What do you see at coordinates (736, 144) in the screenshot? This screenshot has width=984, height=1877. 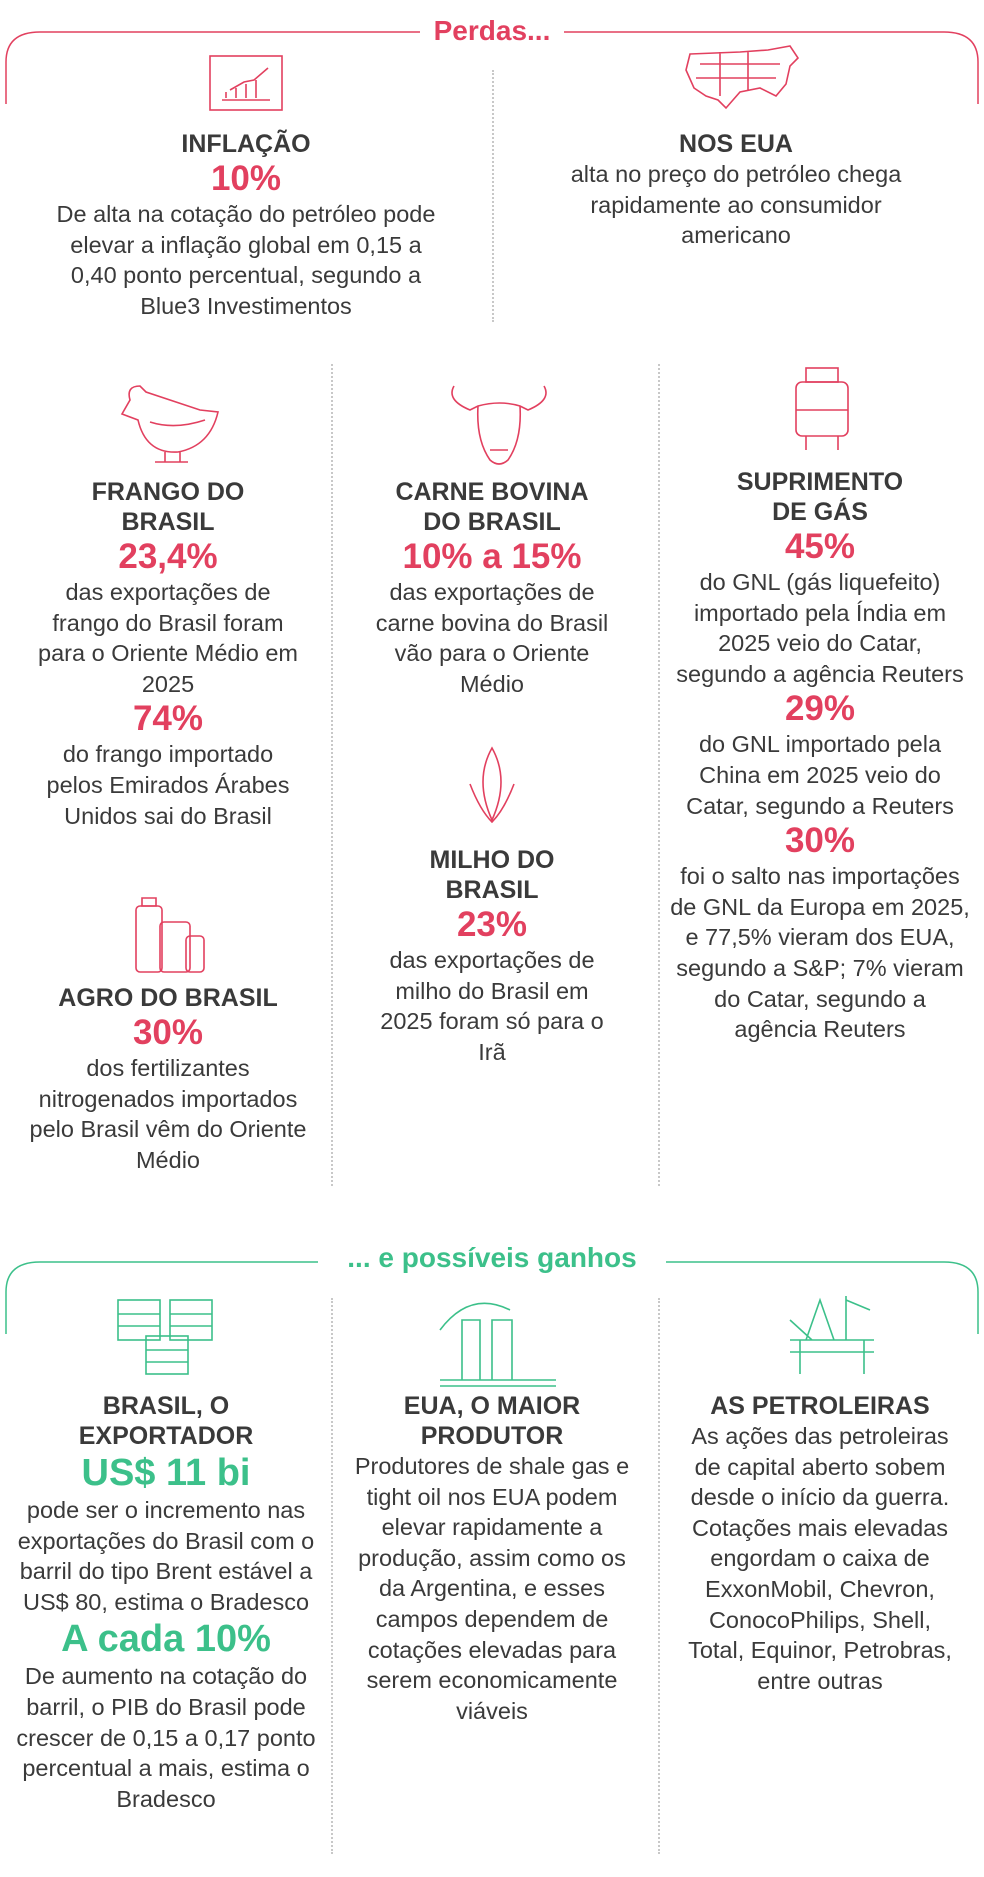 I see `block-heading: NOS EUA` at bounding box center [736, 144].